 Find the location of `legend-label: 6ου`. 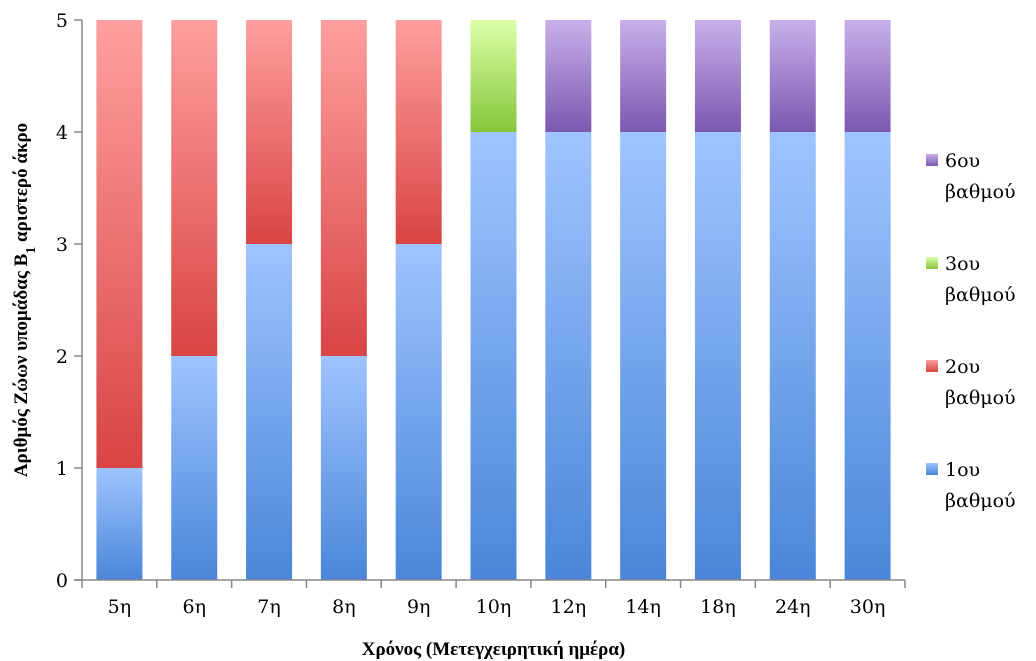

legend-label: 6ου is located at coordinates (962, 161).